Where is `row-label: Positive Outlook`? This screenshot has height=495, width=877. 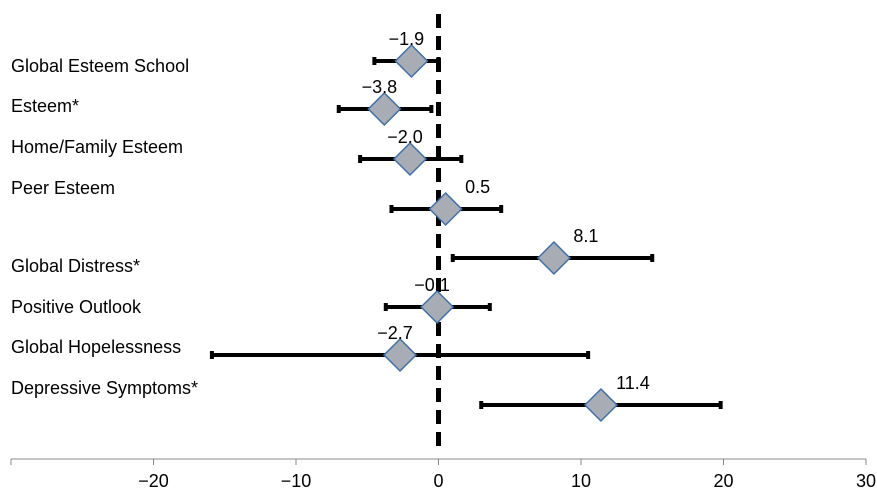
row-label: Positive Outlook is located at coordinates (76, 307).